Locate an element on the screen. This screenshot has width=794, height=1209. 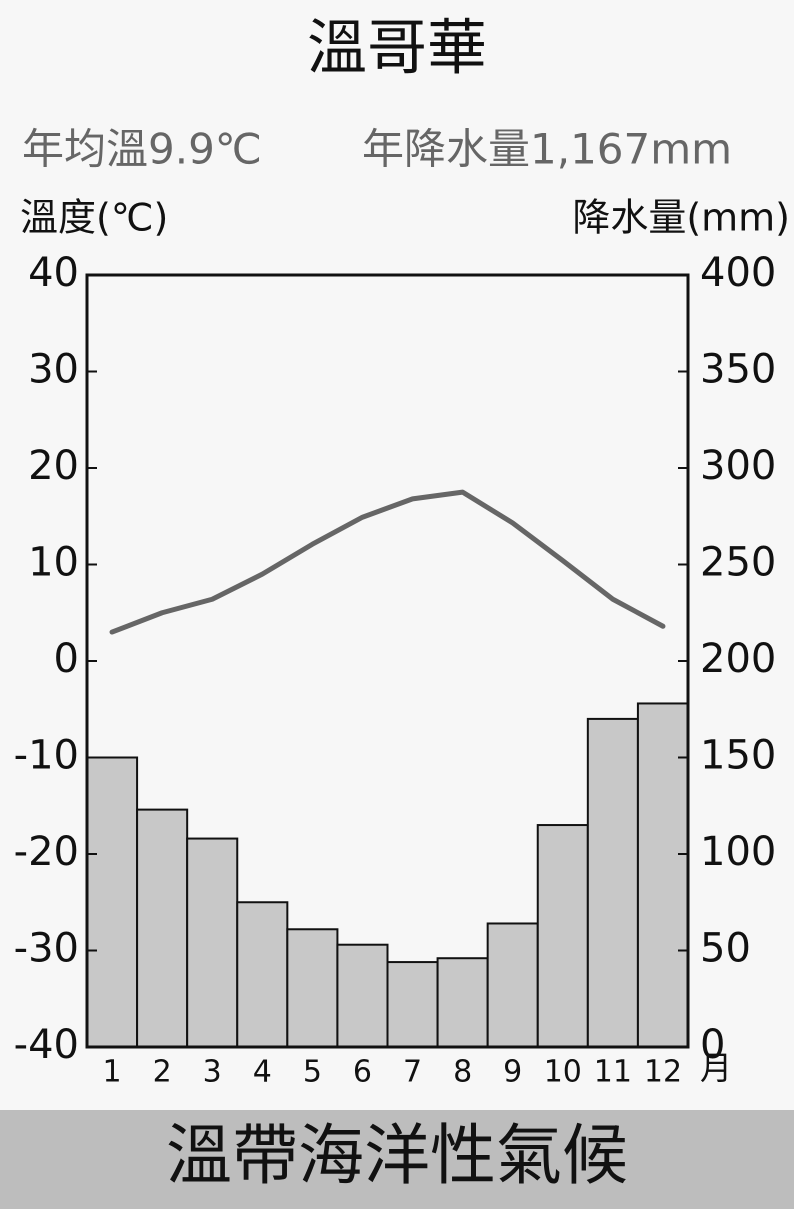
x-axis-label: 月 is located at coordinates (716, 1068).